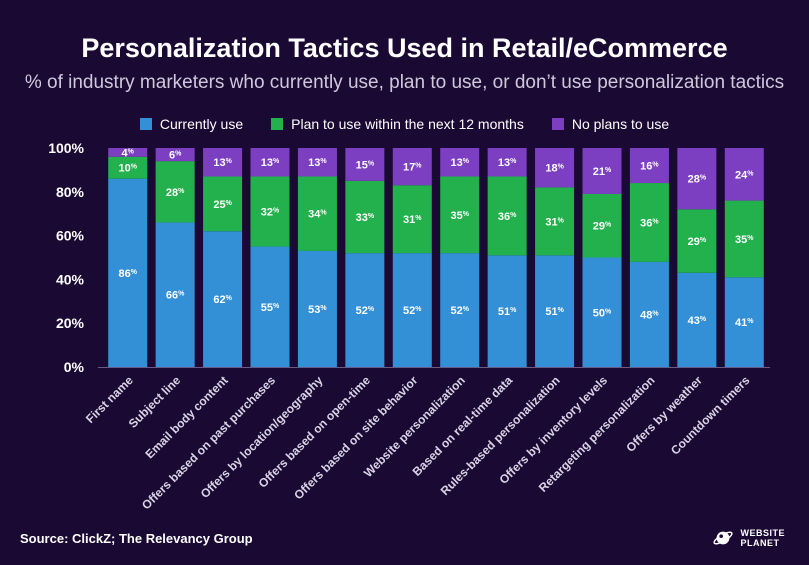 This screenshot has width=809, height=565. I want to click on data-label: 25%, so click(222, 205).